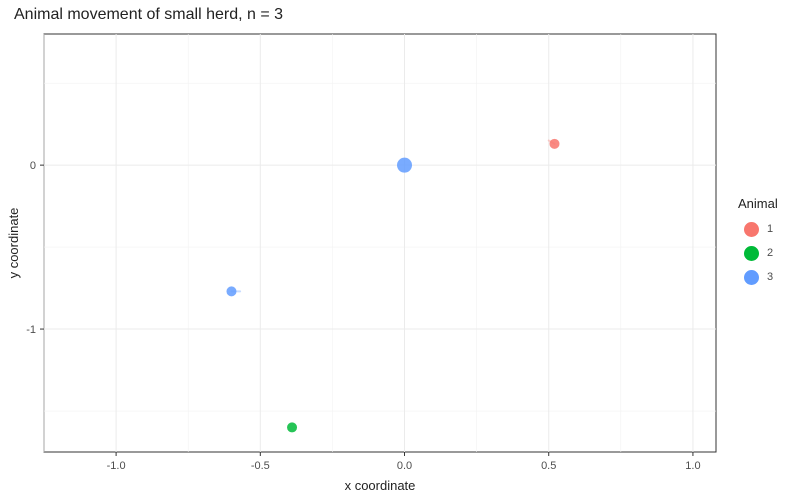 This screenshot has width=800, height=500. Describe the element at coordinates (380, 485) in the screenshot. I see `x-axis-label: x coordinate` at that location.